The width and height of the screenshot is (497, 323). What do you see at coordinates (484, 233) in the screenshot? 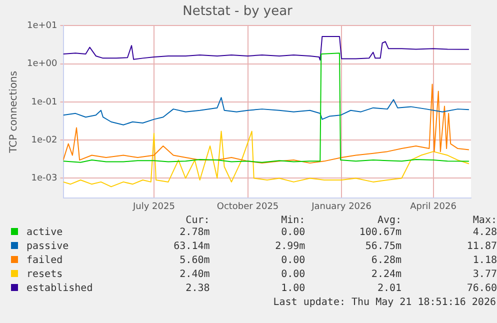
I see `text: 4.28` at bounding box center [484, 233].